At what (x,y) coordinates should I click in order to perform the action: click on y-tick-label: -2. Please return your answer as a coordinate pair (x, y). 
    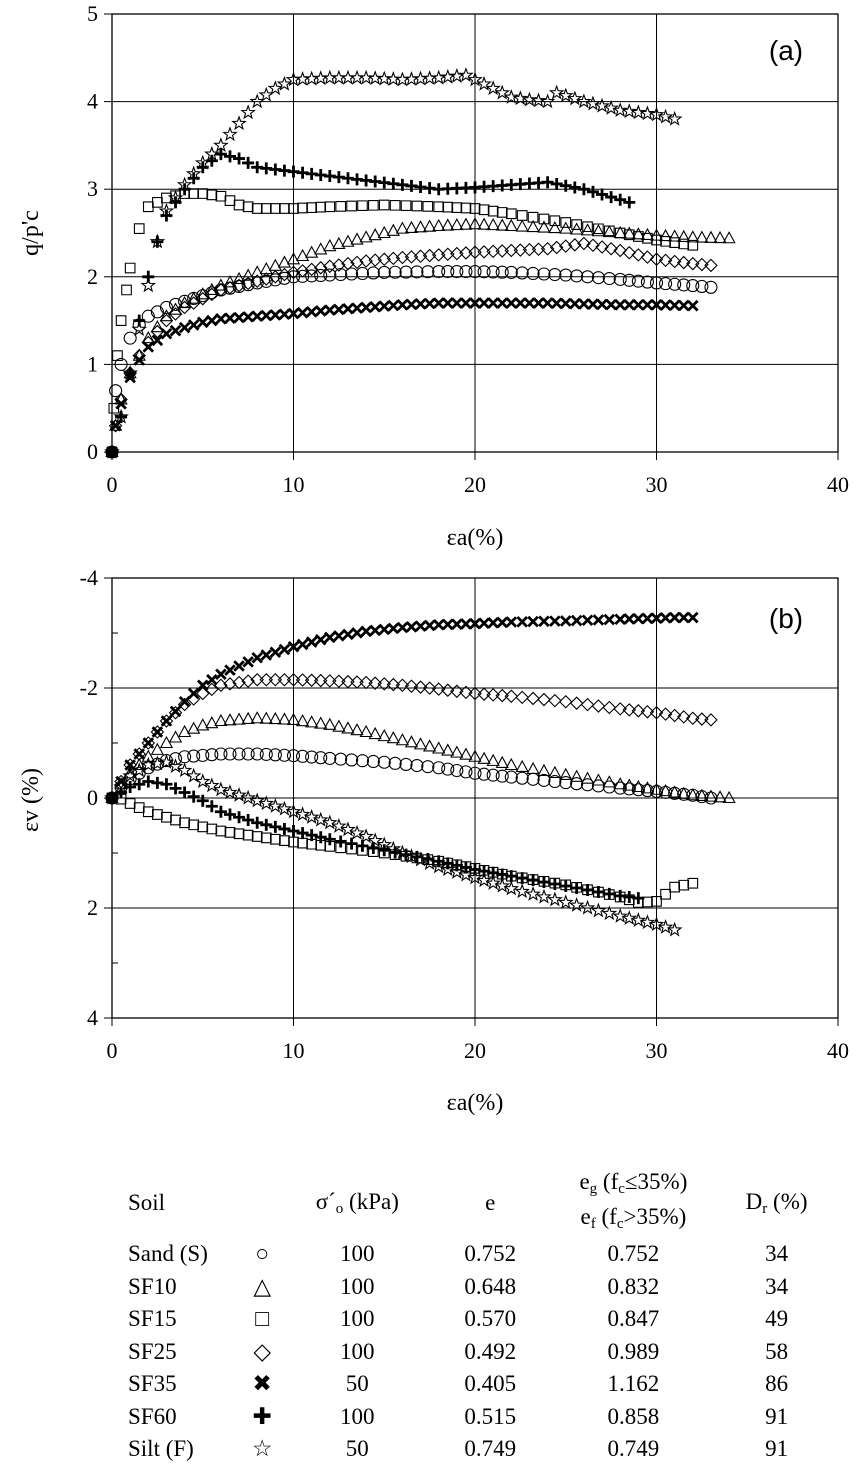
    Looking at the image, I should click on (89, 687).